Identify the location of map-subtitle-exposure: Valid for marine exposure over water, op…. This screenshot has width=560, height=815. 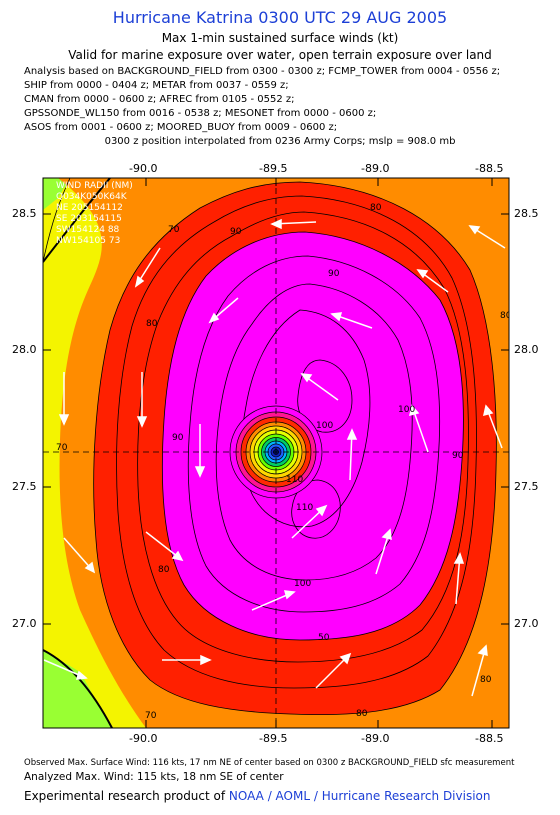
(280, 55).